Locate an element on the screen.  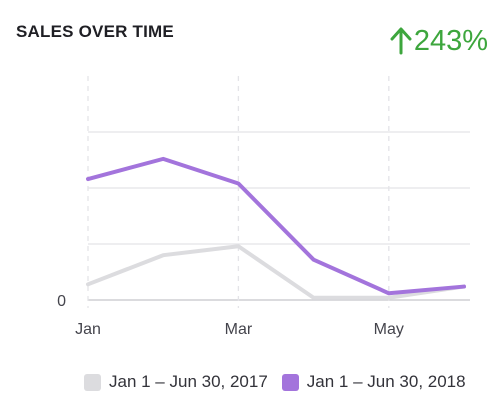
x-tick-label: Jan is located at coordinates (88, 329).